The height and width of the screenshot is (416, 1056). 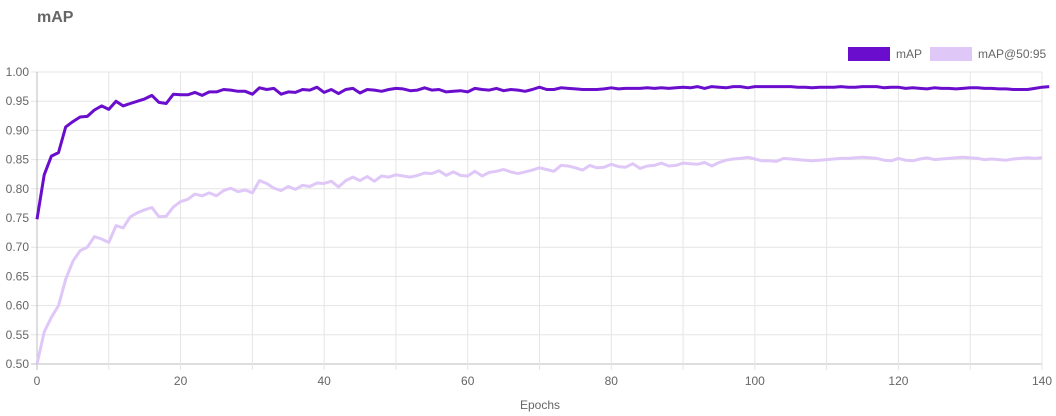 What do you see at coordinates (18, 335) in the screenshot?
I see `y-tick-label: 0.55` at bounding box center [18, 335].